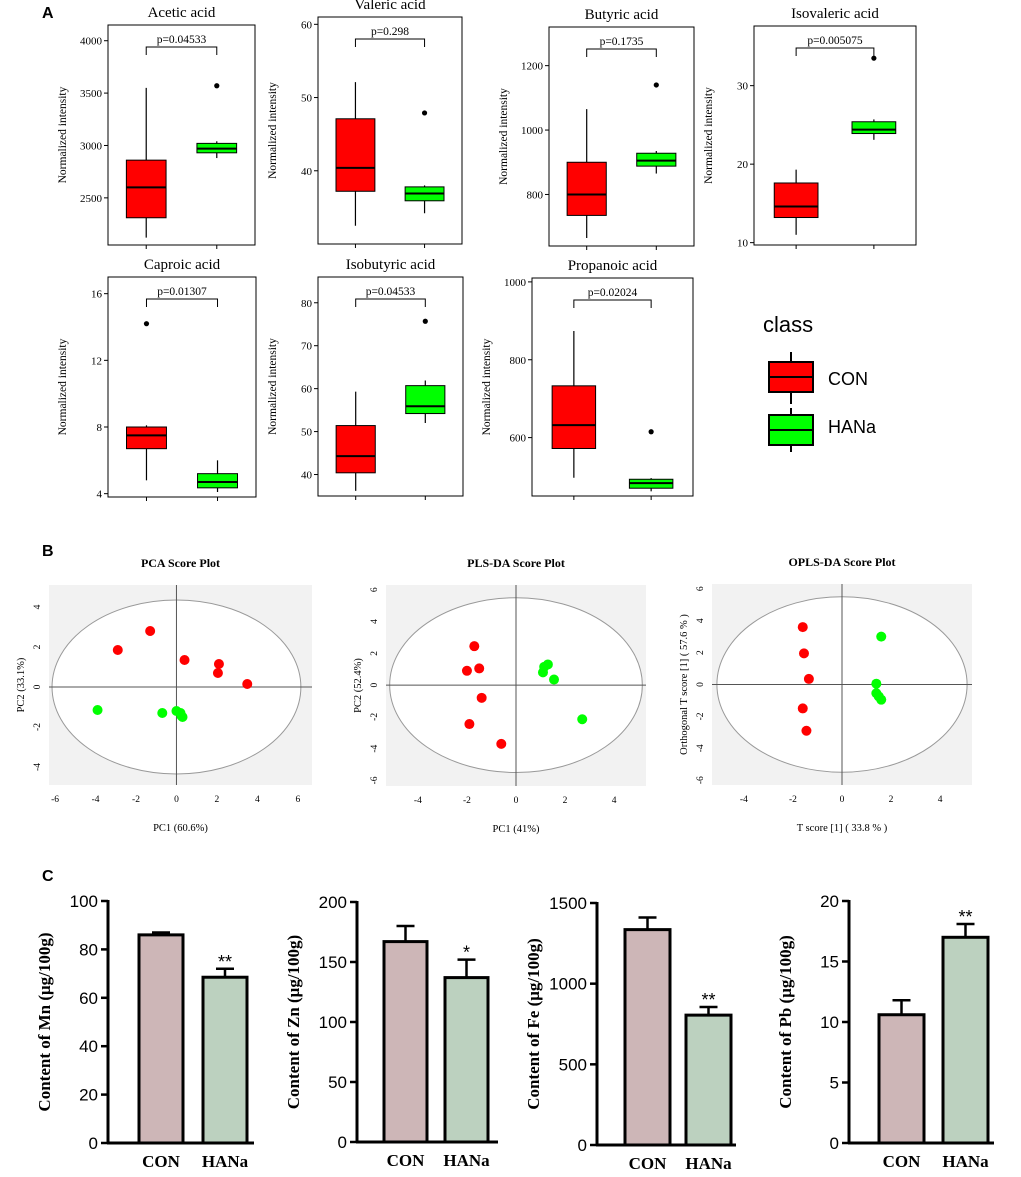 This screenshot has height=1177, width=1021. I want to click on chart-title: PLS-DA Score Plot, so click(516, 563).